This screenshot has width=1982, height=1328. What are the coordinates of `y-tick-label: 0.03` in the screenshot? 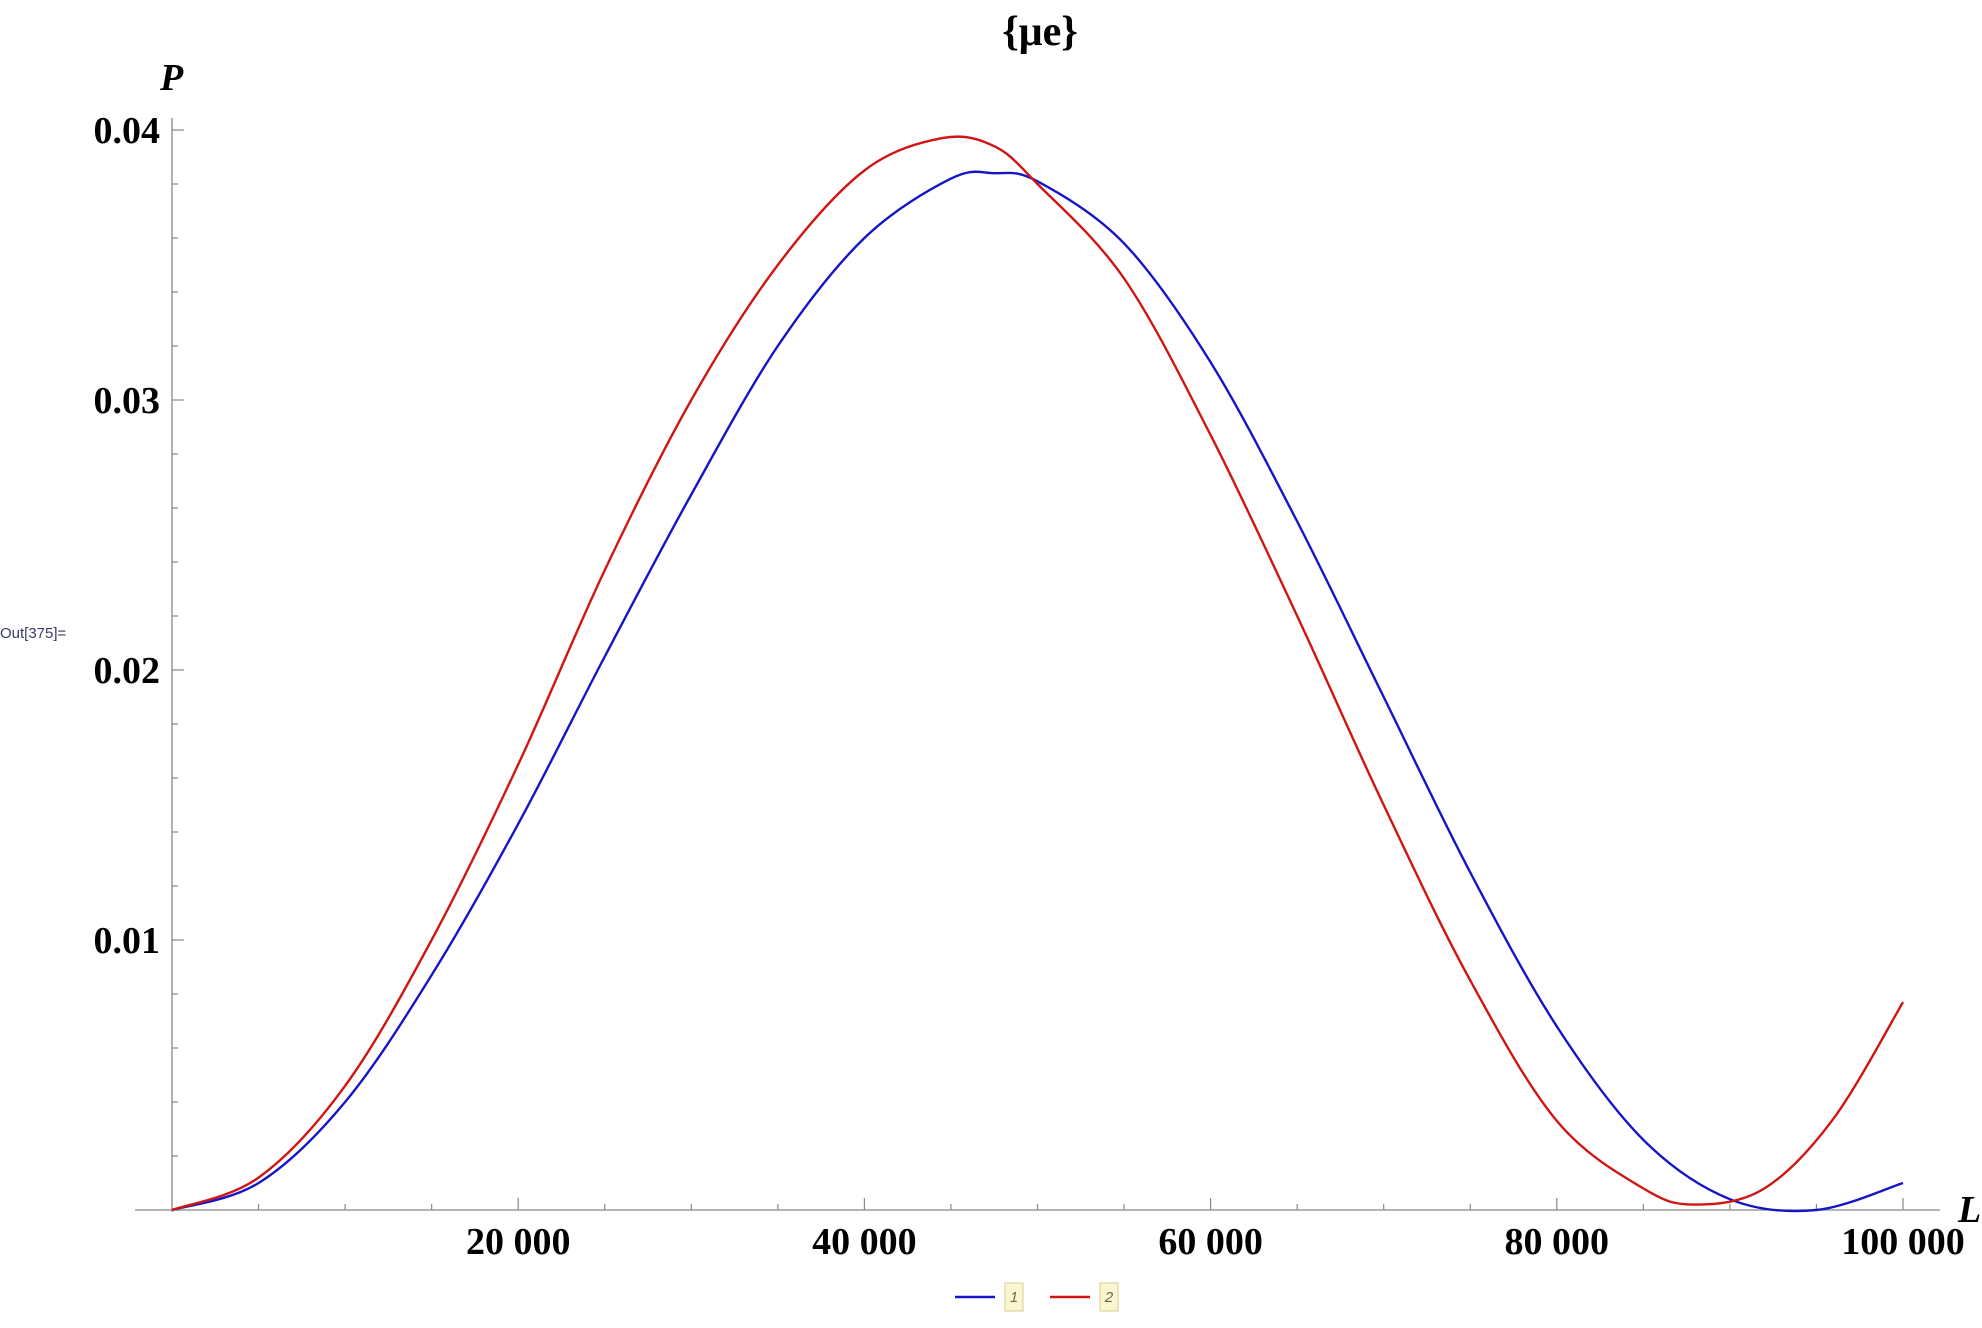 It's located at (127, 401).